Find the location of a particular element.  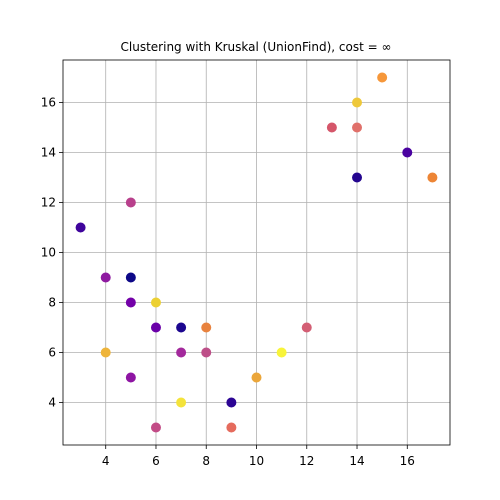

x-tick-label: 6 is located at coordinates (156, 461).